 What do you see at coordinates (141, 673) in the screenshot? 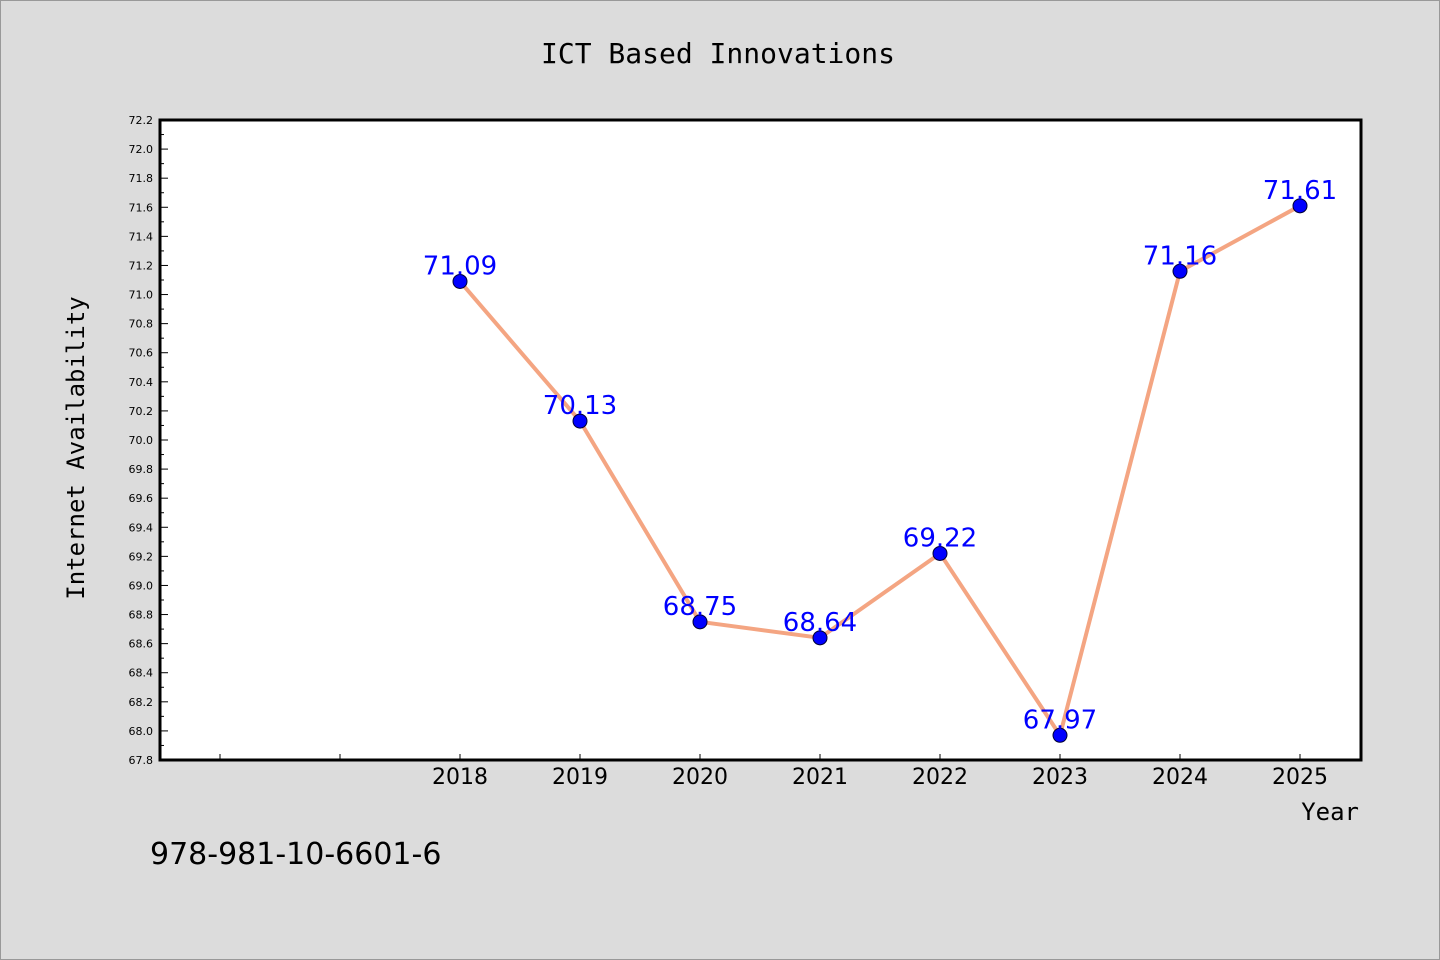
I see `y-tick-label: 68.4` at bounding box center [141, 673].